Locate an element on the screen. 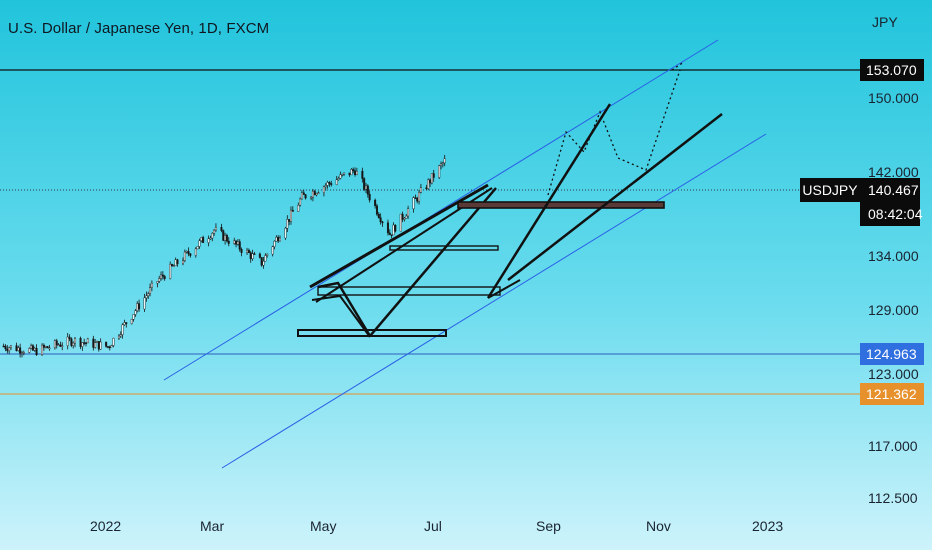 The height and width of the screenshot is (550, 932). impulse-trendline is located at coordinates (433, 262).